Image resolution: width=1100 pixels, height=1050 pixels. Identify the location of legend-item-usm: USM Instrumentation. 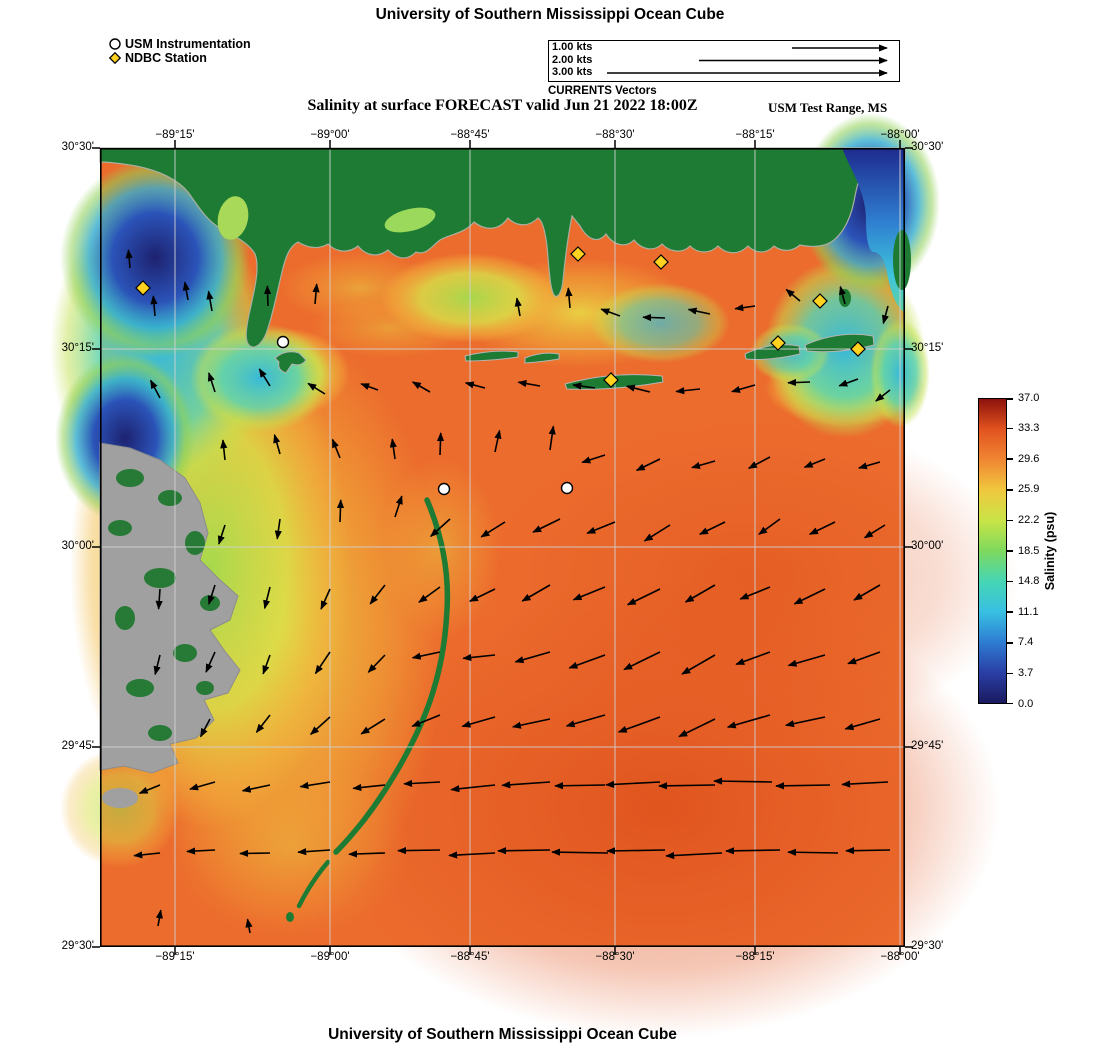
(179, 44).